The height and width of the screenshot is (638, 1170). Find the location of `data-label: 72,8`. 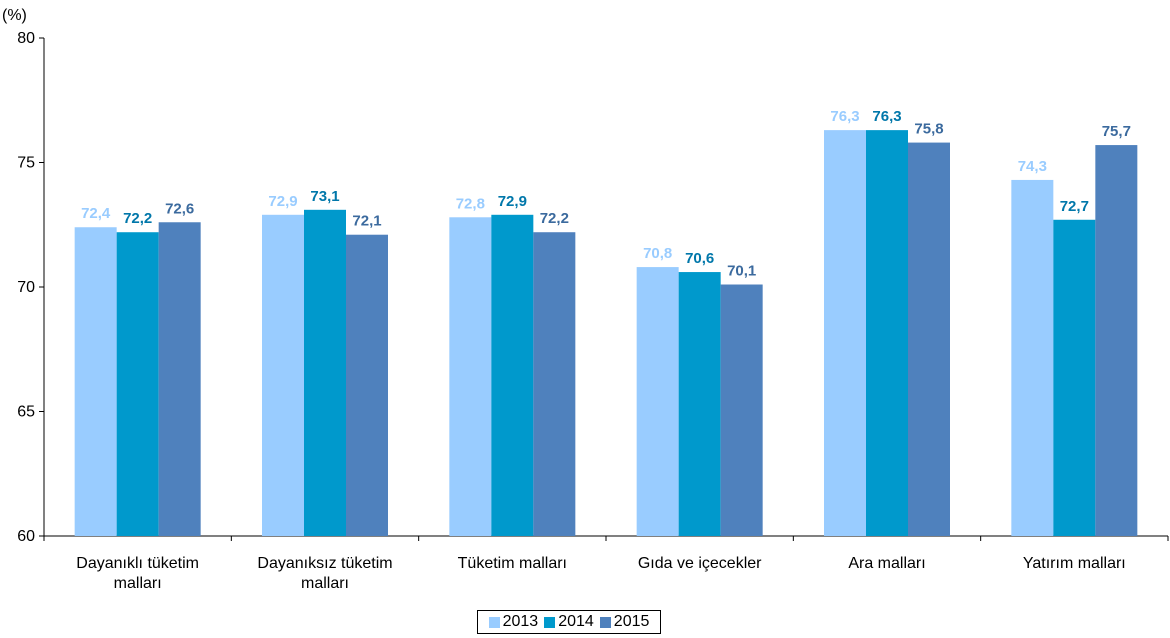

data-label: 72,8 is located at coordinates (470, 203).